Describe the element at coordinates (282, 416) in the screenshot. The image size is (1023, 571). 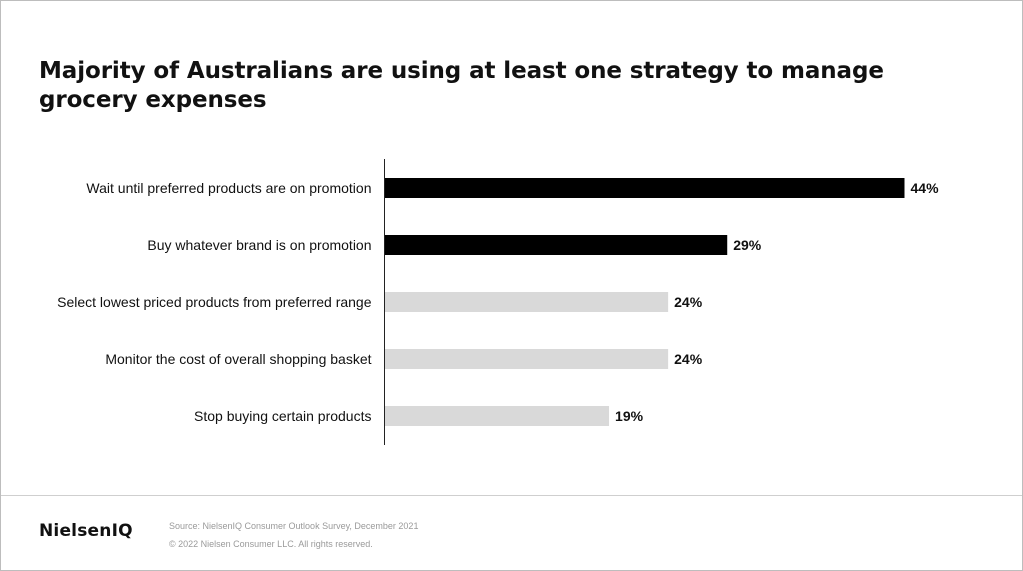
I see `category-label: Stop buying certain products` at that location.